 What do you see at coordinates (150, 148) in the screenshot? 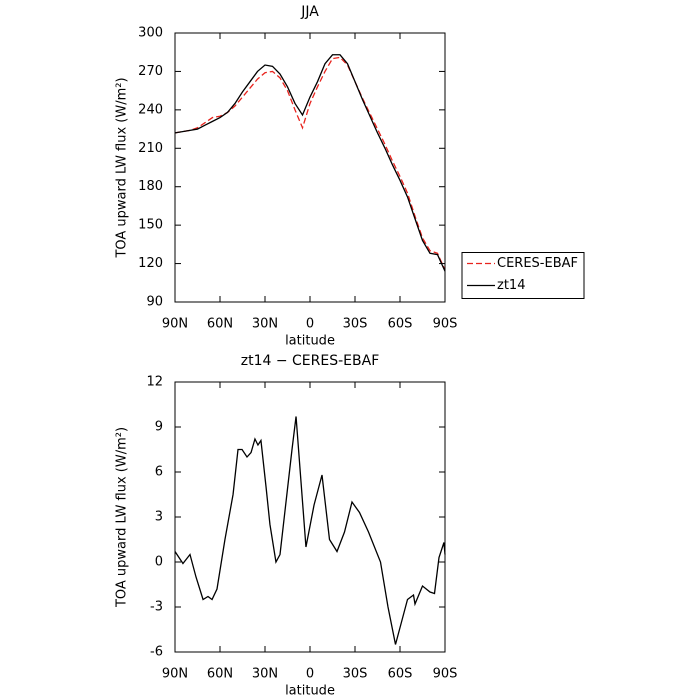
I see `y-tick-label: 210` at bounding box center [150, 148].